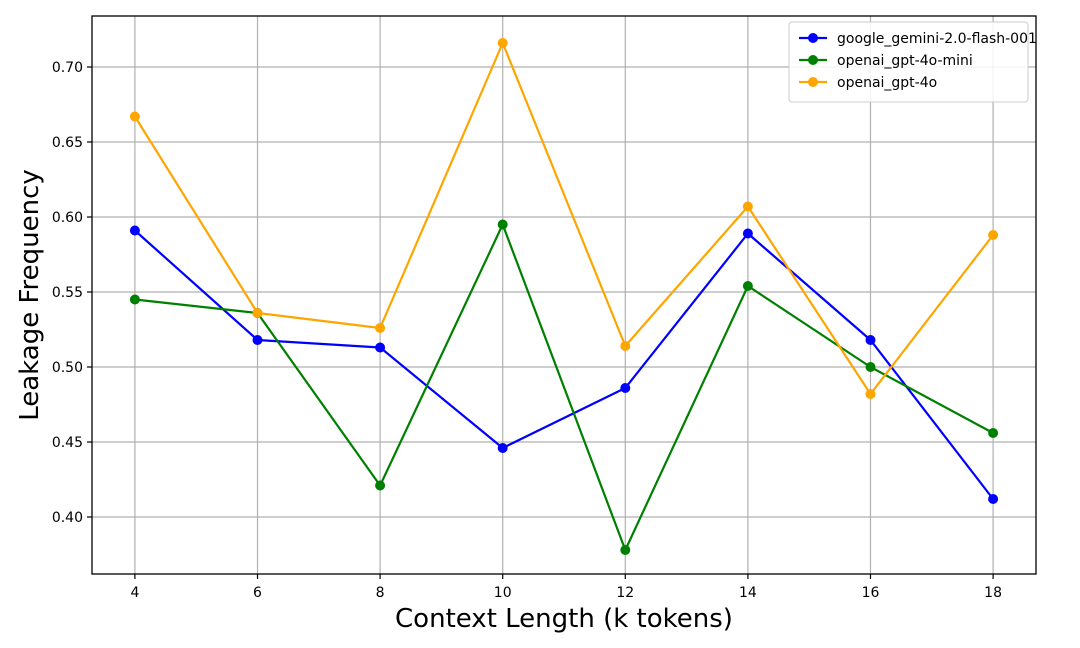 This screenshot has height=648, width=1080. What do you see at coordinates (748, 593) in the screenshot?
I see `x-tick-label: 14` at bounding box center [748, 593].